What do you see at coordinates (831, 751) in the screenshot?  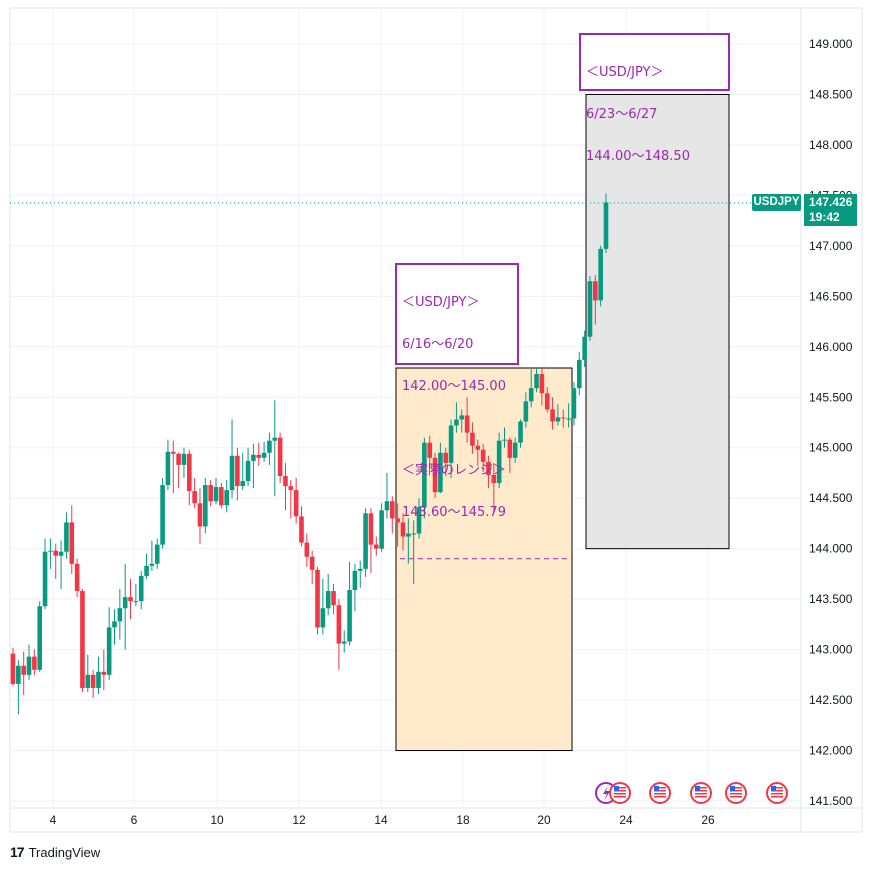 I see `y-tick-label: 142.000` at bounding box center [831, 751].